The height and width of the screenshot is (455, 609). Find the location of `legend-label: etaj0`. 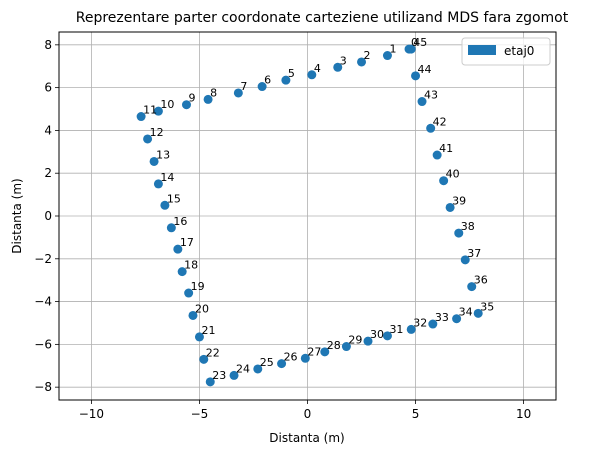

legend-label: etaj0 is located at coordinates (519, 51).